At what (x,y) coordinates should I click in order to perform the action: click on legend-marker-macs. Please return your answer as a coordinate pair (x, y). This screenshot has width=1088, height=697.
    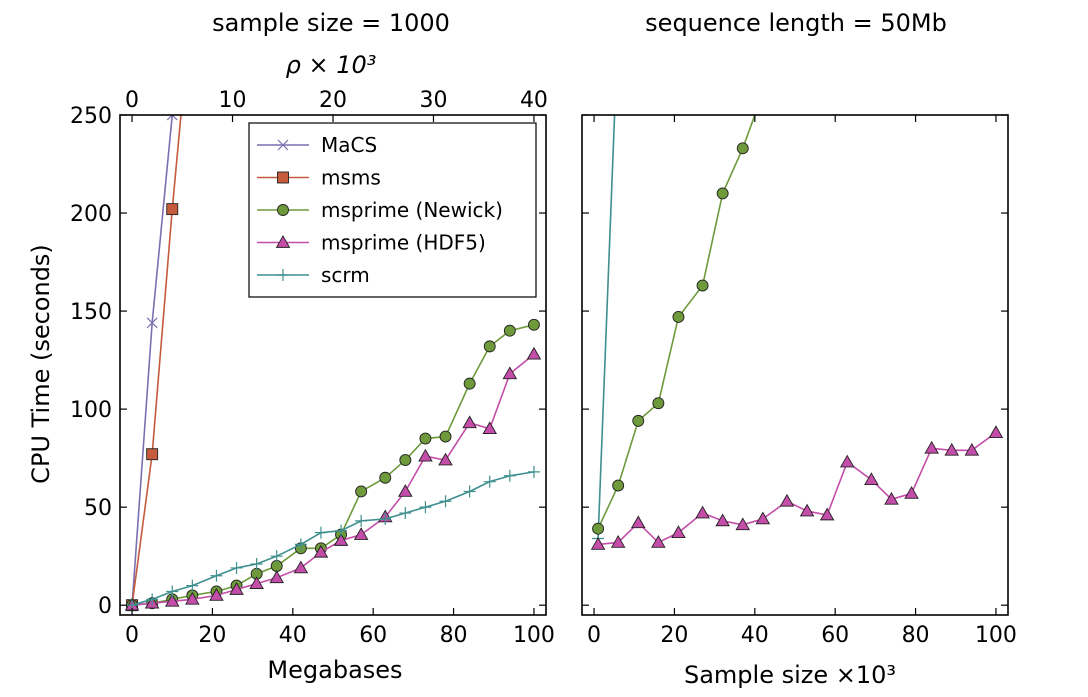
    Looking at the image, I should click on (283, 145).